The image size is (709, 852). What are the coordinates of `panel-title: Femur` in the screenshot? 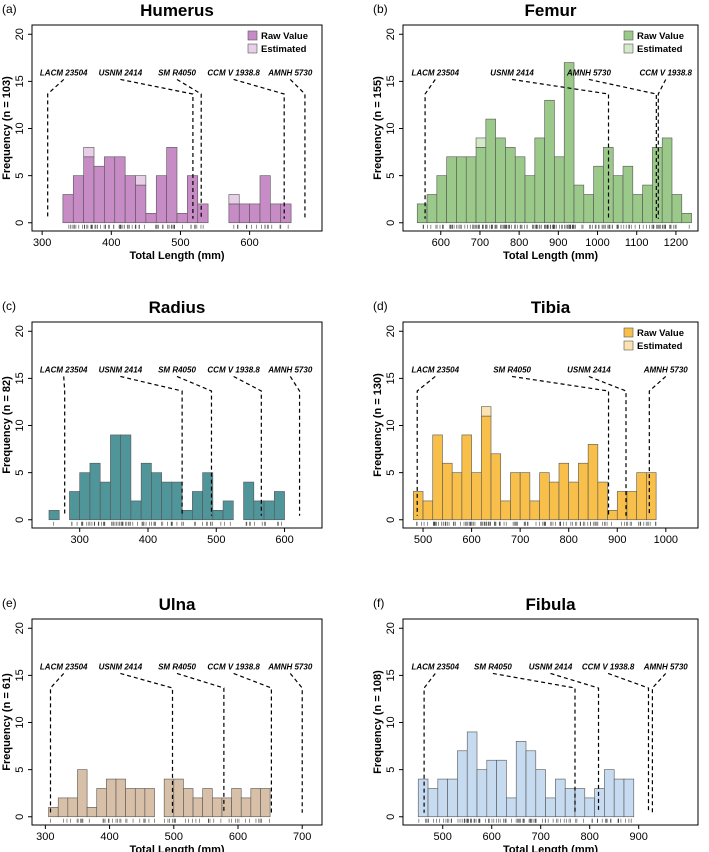 It's located at (551, 10).